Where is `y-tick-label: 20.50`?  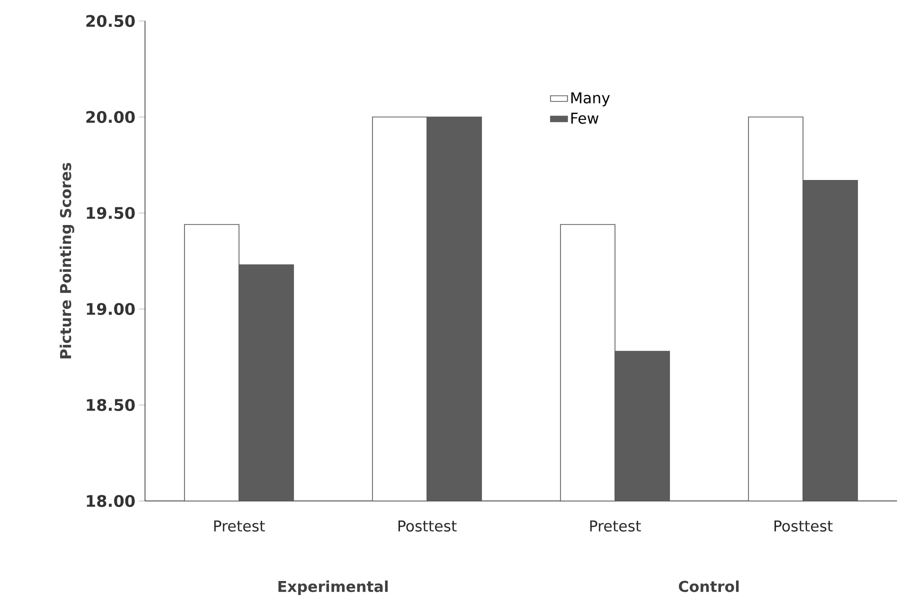
y-tick-label: 20.50 is located at coordinates (110, 21).